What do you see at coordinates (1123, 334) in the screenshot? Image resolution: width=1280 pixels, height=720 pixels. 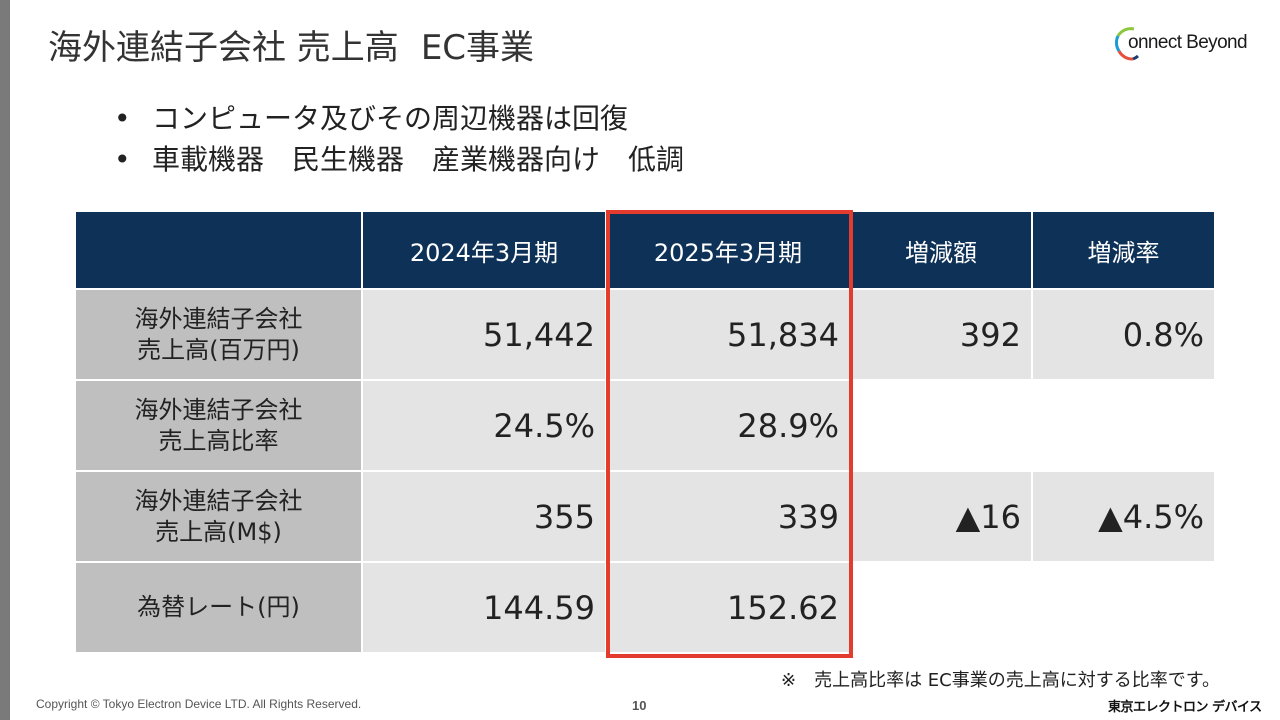 I see `cell-rate: 0.8%` at bounding box center [1123, 334].